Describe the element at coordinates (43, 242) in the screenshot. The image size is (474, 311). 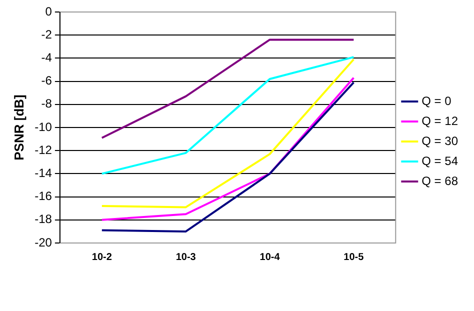
I see `y-tick-label: -20` at that location.